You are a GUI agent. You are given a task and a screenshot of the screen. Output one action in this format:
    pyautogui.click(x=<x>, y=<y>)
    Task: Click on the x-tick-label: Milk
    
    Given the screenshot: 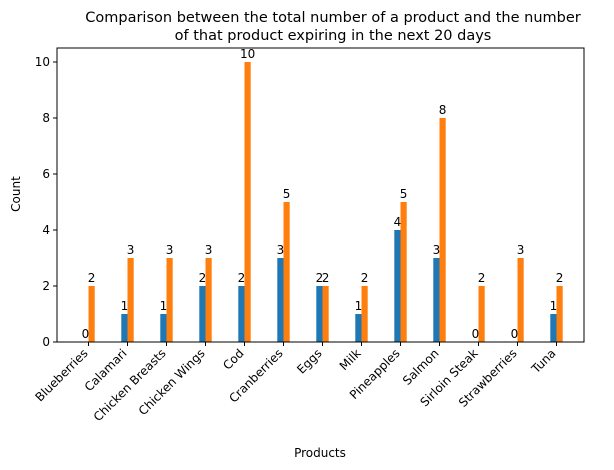 What is the action you would take?
    pyautogui.click(x=350, y=359)
    